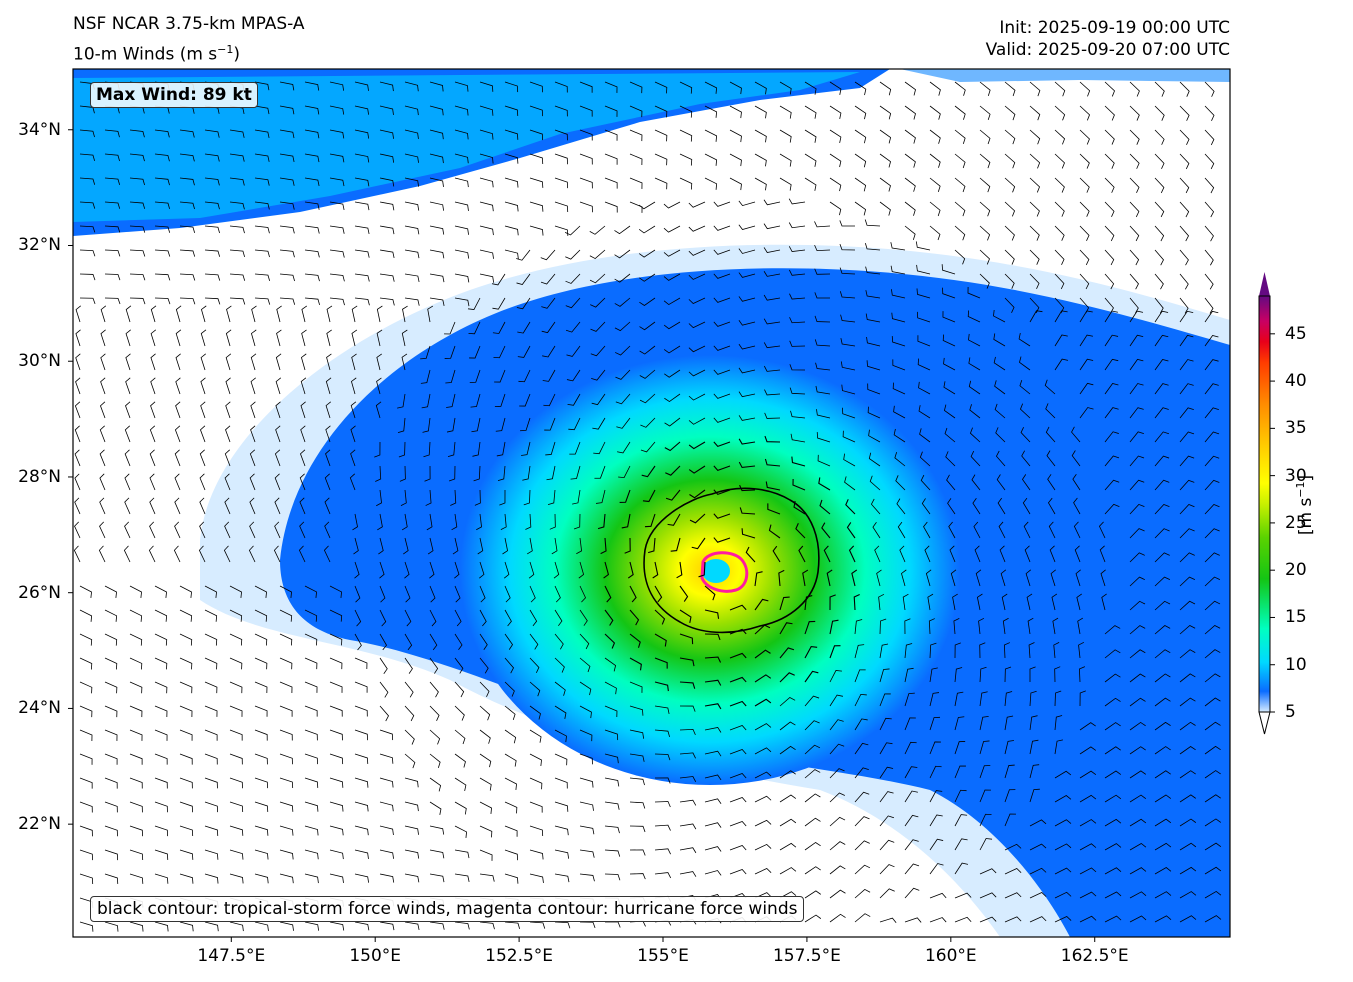  I want to click on northern-wind-band-east, so click(1065, 75).